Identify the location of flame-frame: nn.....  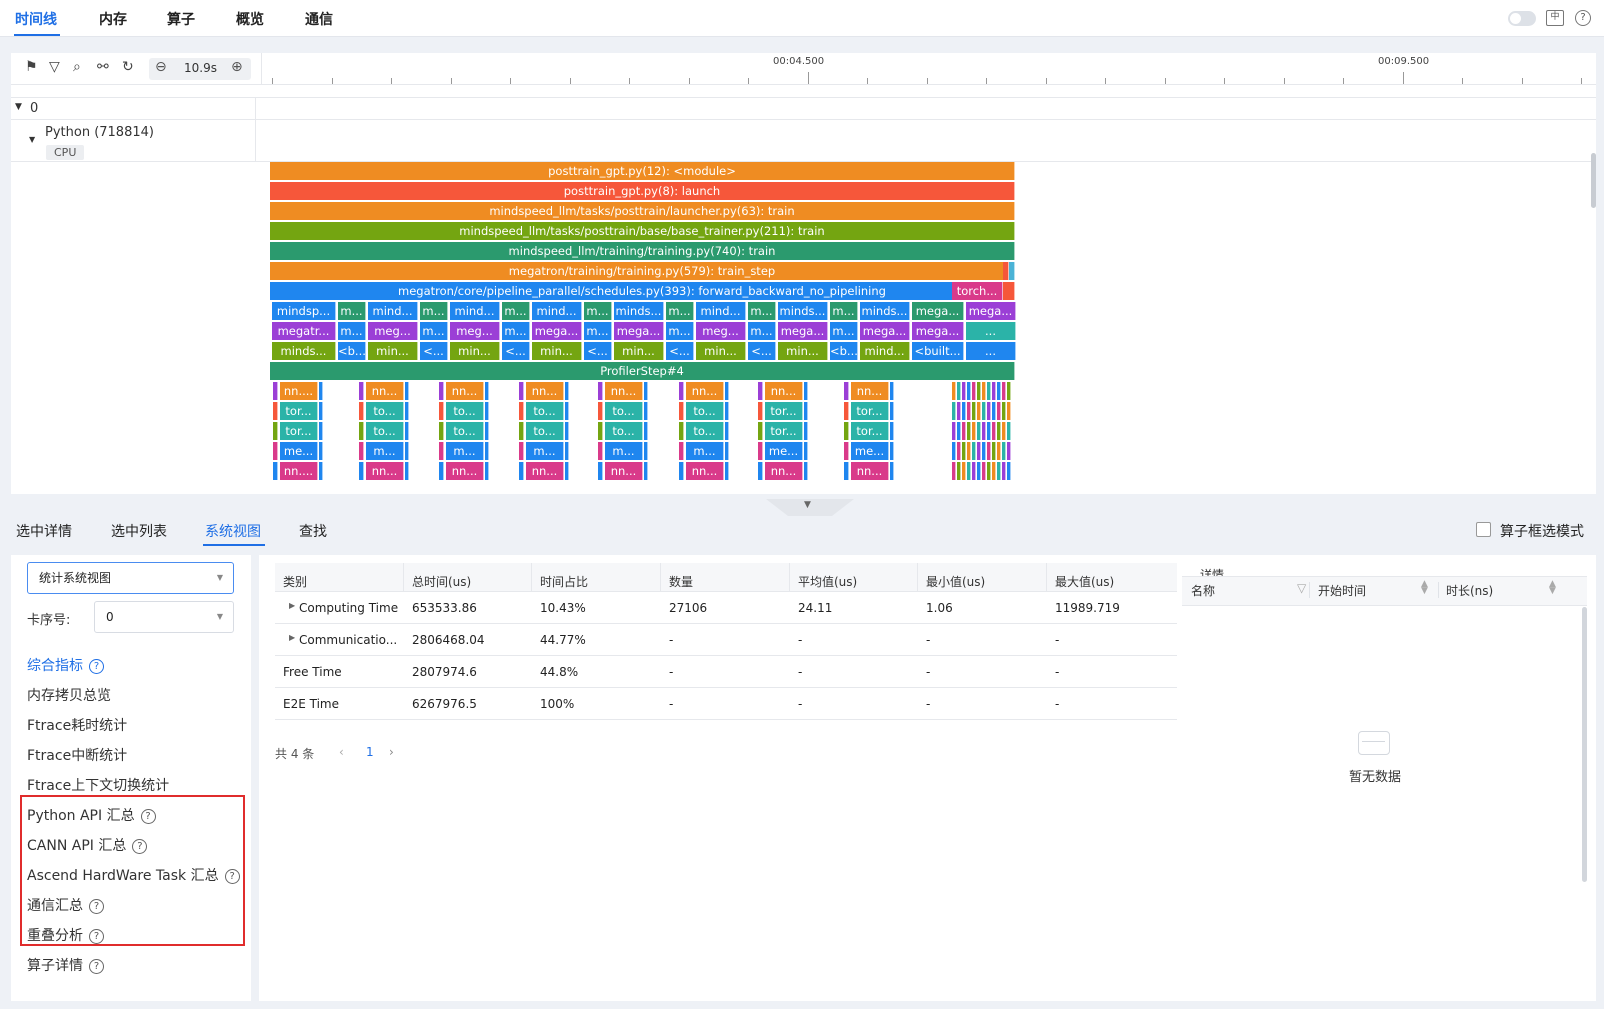
(299, 391).